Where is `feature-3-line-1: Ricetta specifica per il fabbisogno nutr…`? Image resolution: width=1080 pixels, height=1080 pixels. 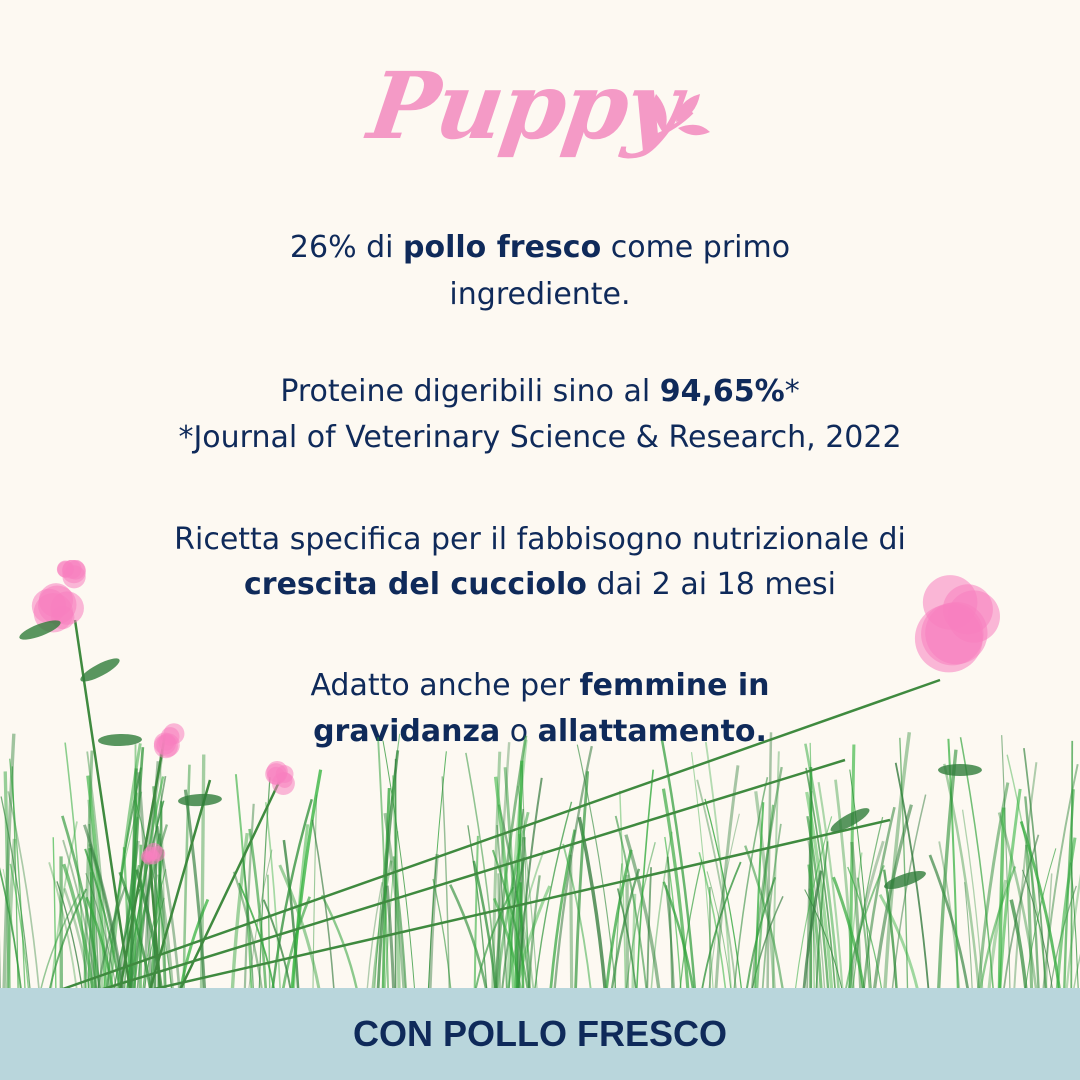 feature-3-line-1: Ricetta specifica per il fabbisogno nutr… is located at coordinates (540, 539).